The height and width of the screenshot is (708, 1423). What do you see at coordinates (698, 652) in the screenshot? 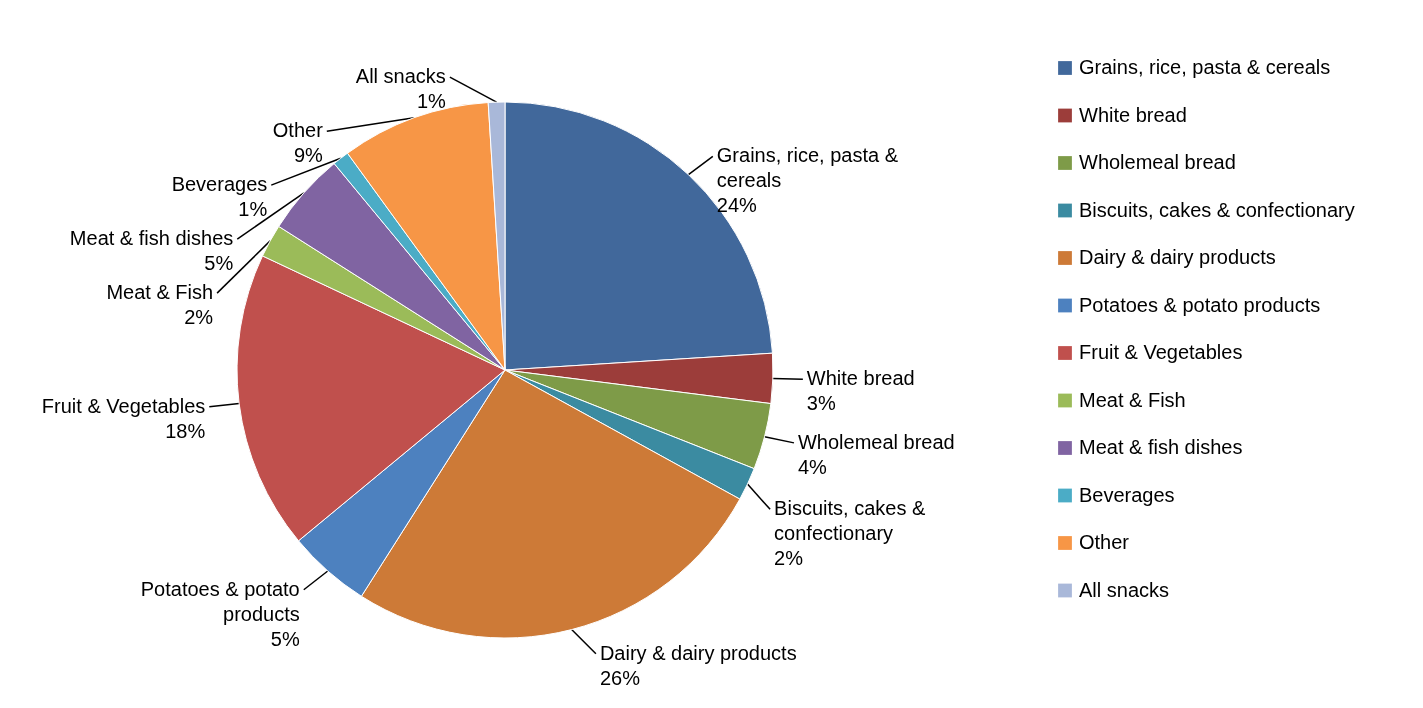
I see `slice-label: Dairy & dairy products` at bounding box center [698, 652].